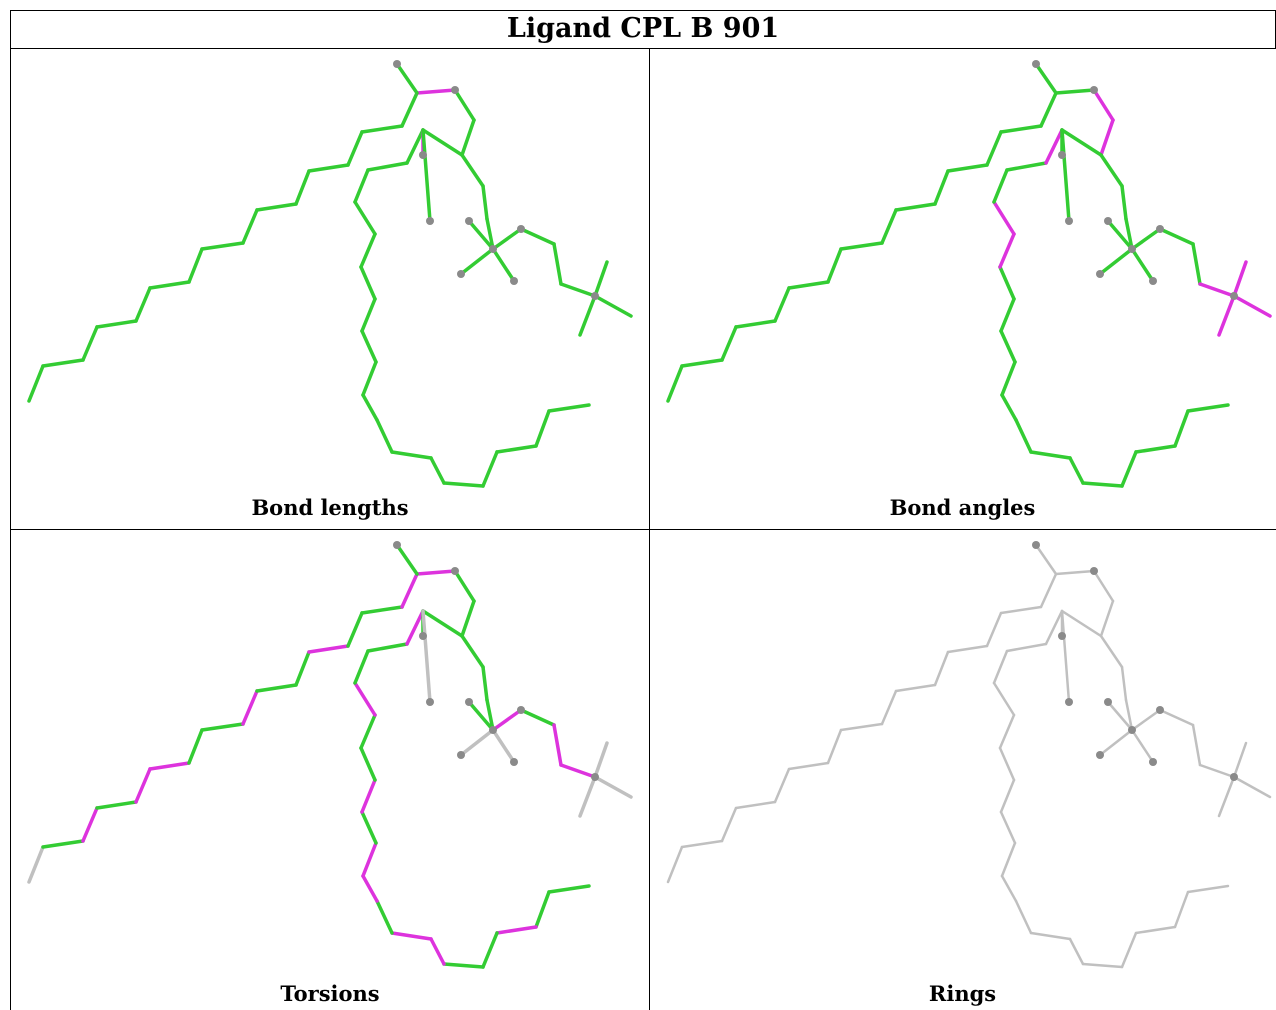 The height and width of the screenshot is (1010, 1276). What do you see at coordinates (330, 507) in the screenshot?
I see `caption-bond-lengths: Bond lengths` at bounding box center [330, 507].